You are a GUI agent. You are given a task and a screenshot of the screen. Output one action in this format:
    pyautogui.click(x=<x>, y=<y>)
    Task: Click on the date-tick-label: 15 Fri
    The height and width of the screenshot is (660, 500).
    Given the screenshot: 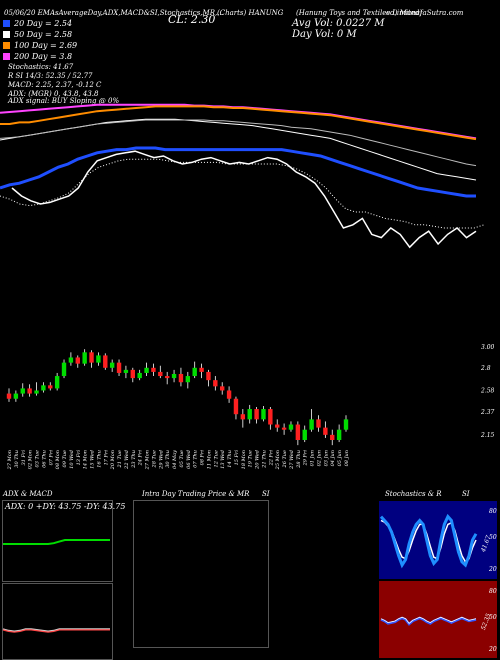 What is the action you would take?
    pyautogui.click(x=237, y=458)
    